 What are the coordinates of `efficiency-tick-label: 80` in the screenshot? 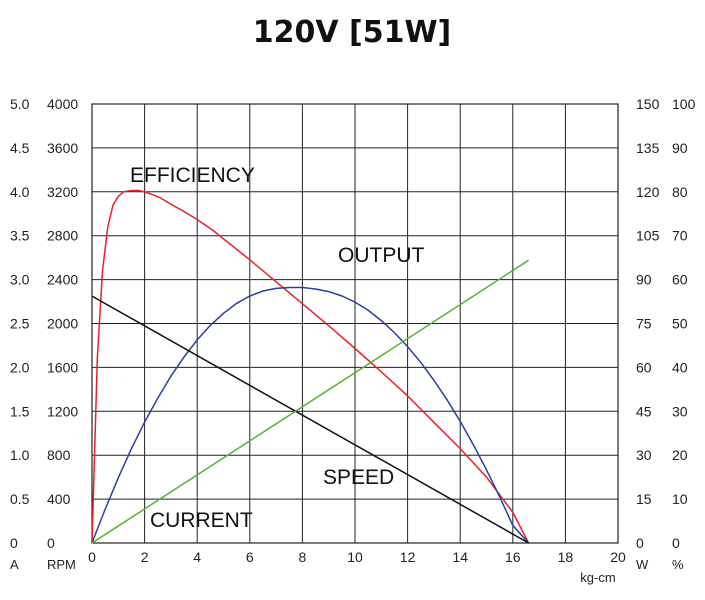 It's located at (680, 192).